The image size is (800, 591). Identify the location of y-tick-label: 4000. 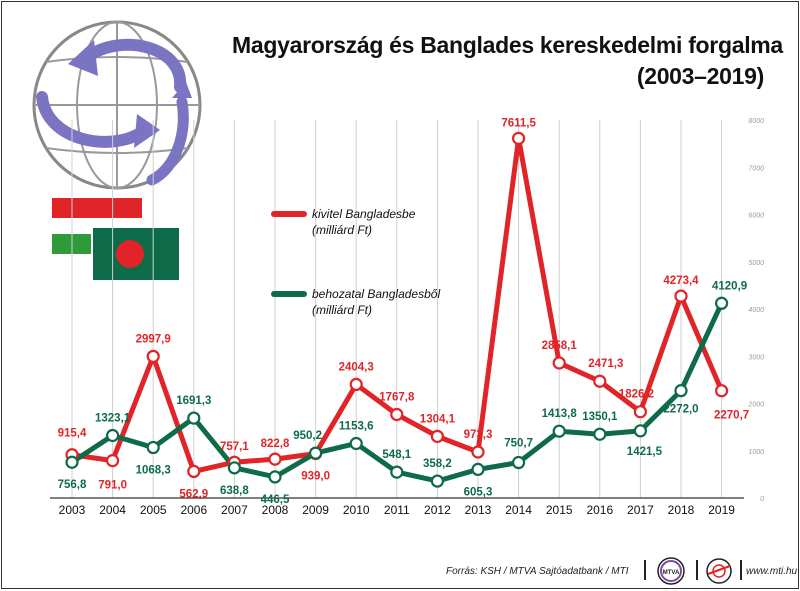
(756, 310).